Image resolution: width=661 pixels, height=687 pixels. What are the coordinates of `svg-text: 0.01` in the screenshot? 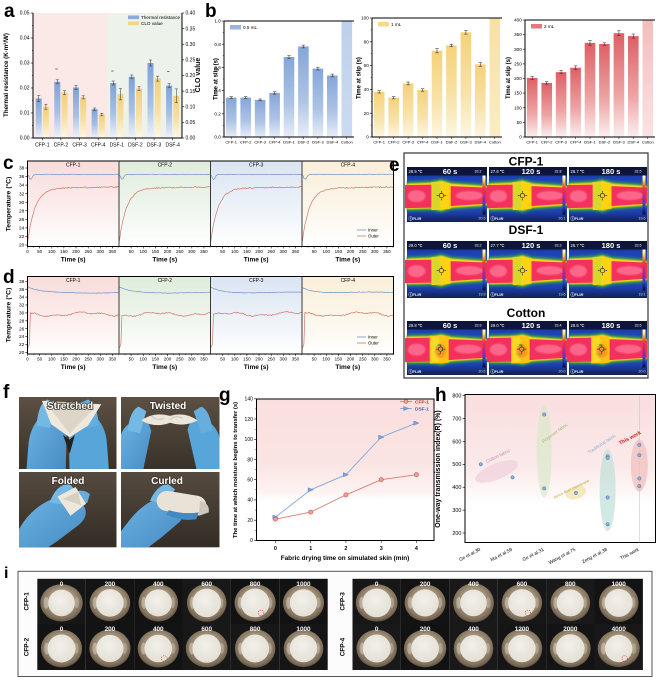 It's located at (25, 114).